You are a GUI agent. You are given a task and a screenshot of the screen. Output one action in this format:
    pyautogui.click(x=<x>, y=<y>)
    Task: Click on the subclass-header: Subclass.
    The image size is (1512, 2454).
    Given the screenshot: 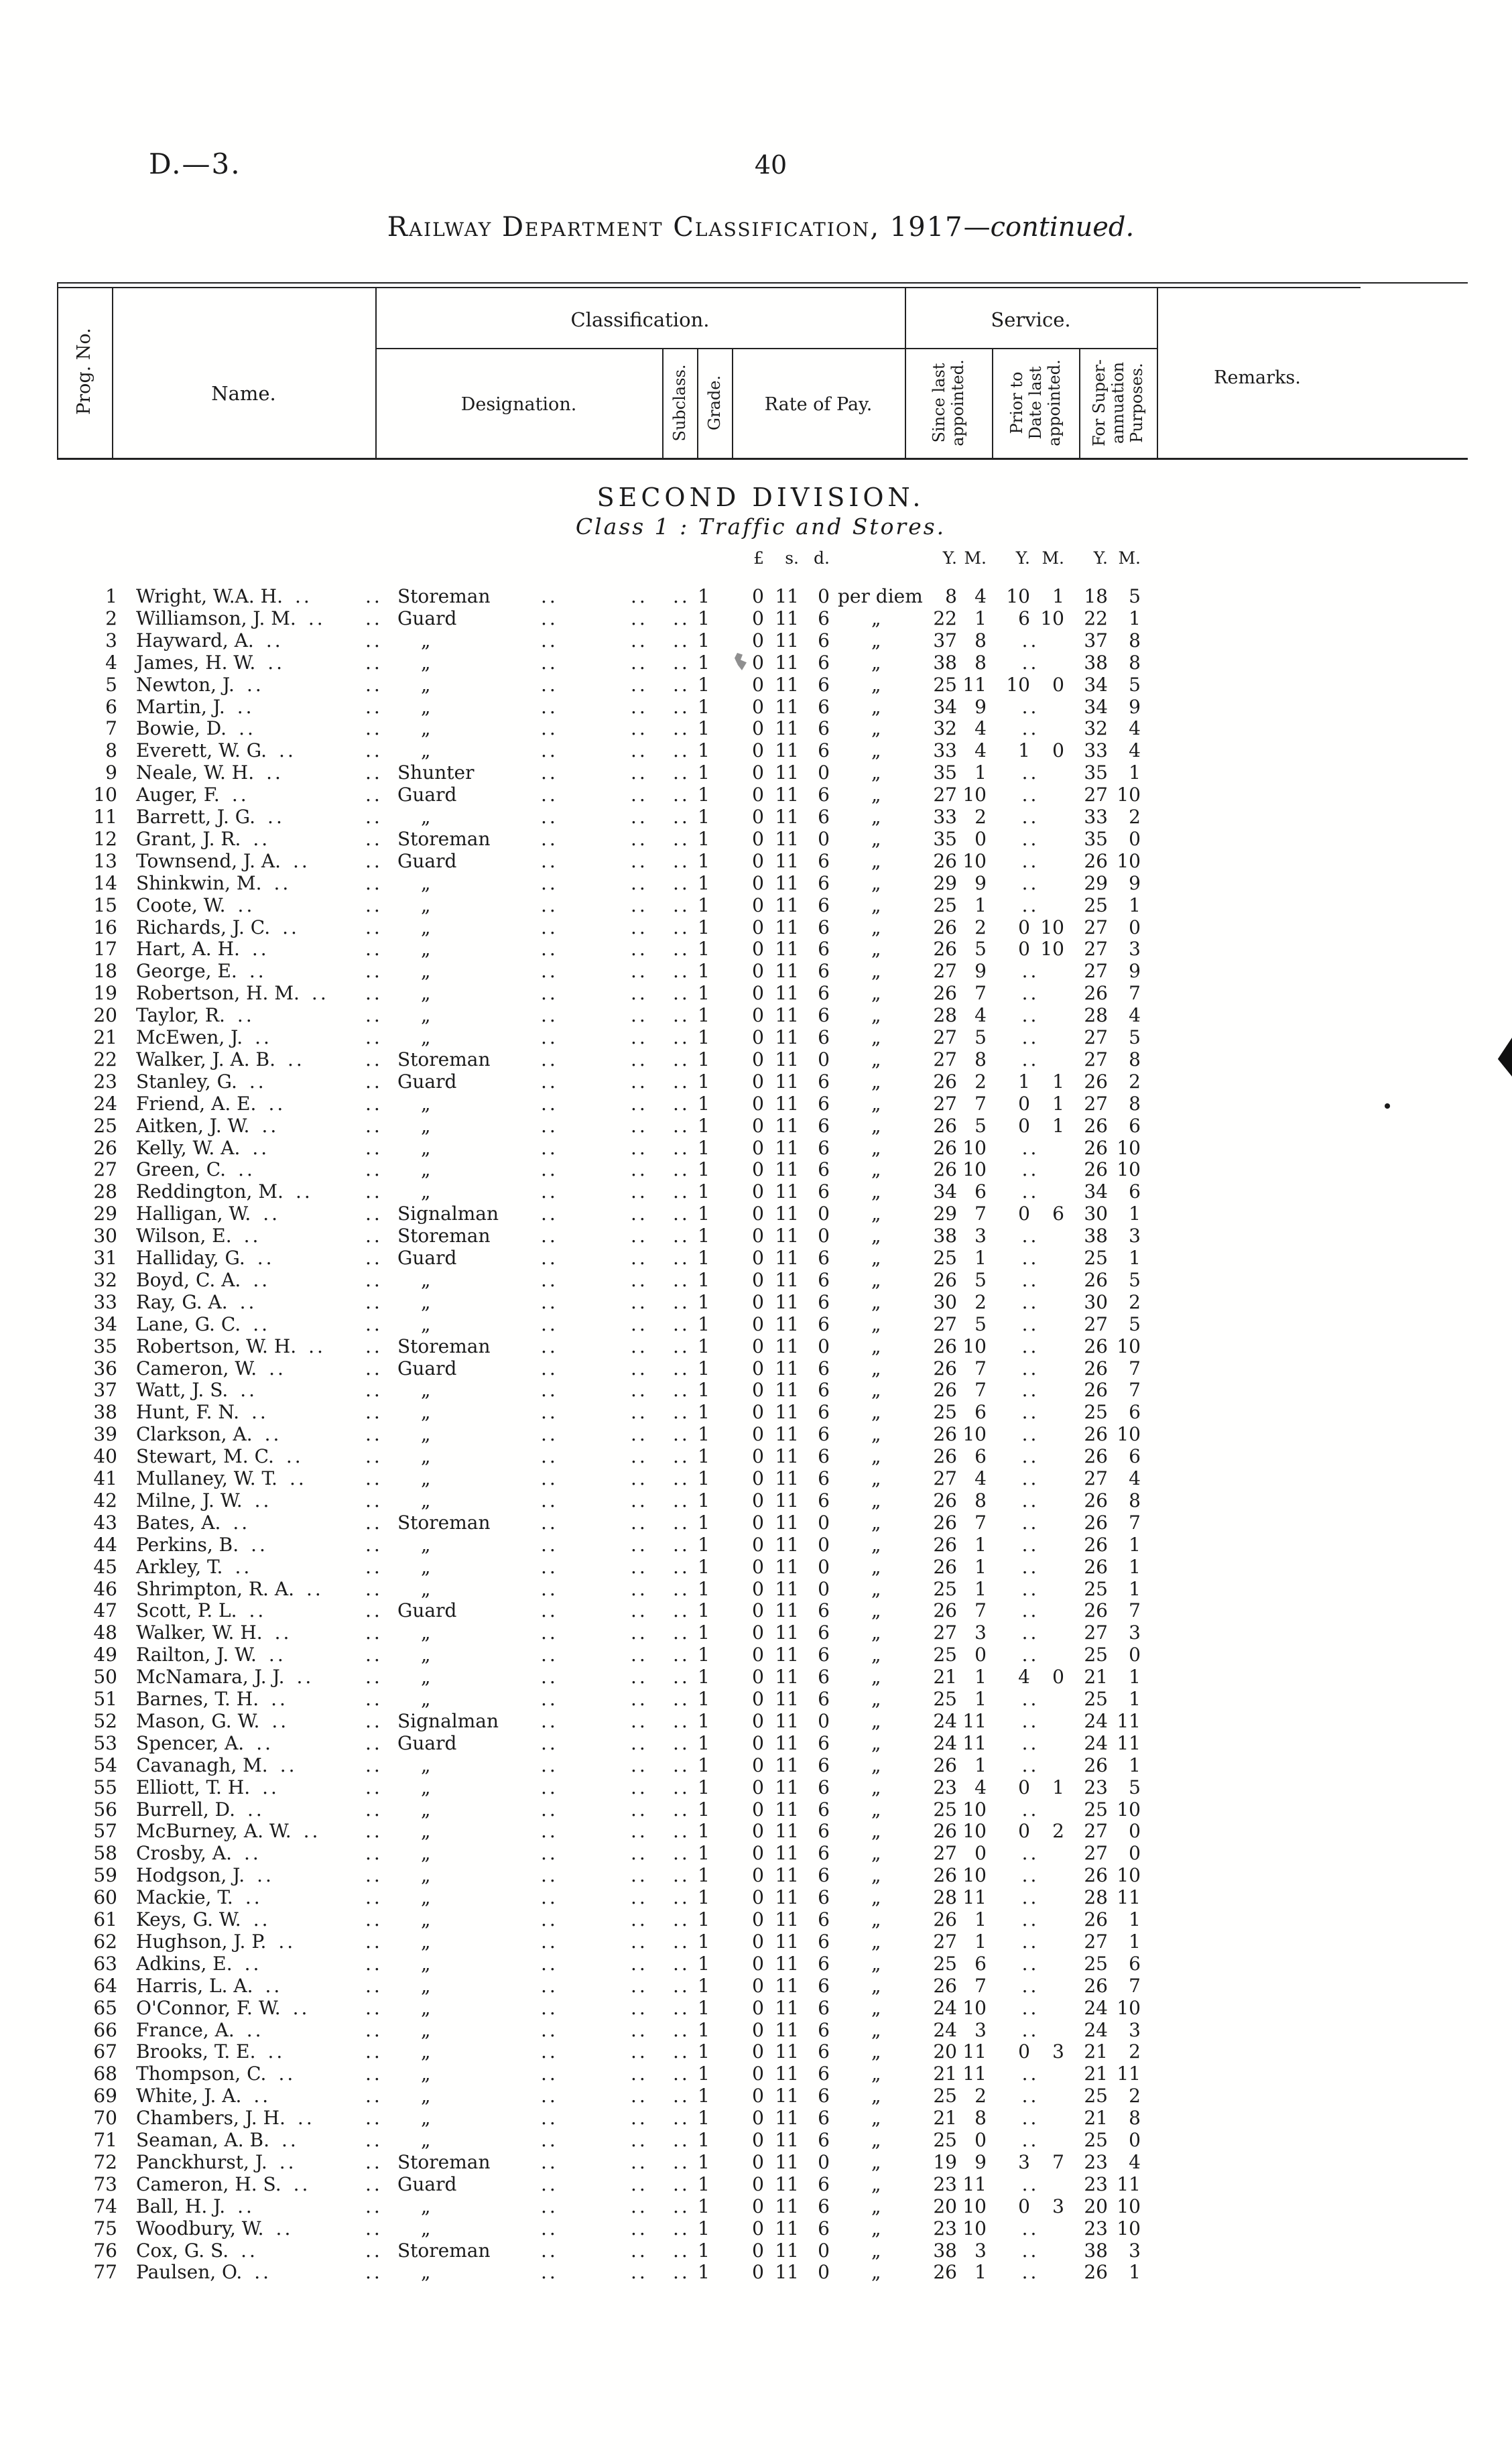 What is the action you would take?
    pyautogui.click(x=679, y=403)
    